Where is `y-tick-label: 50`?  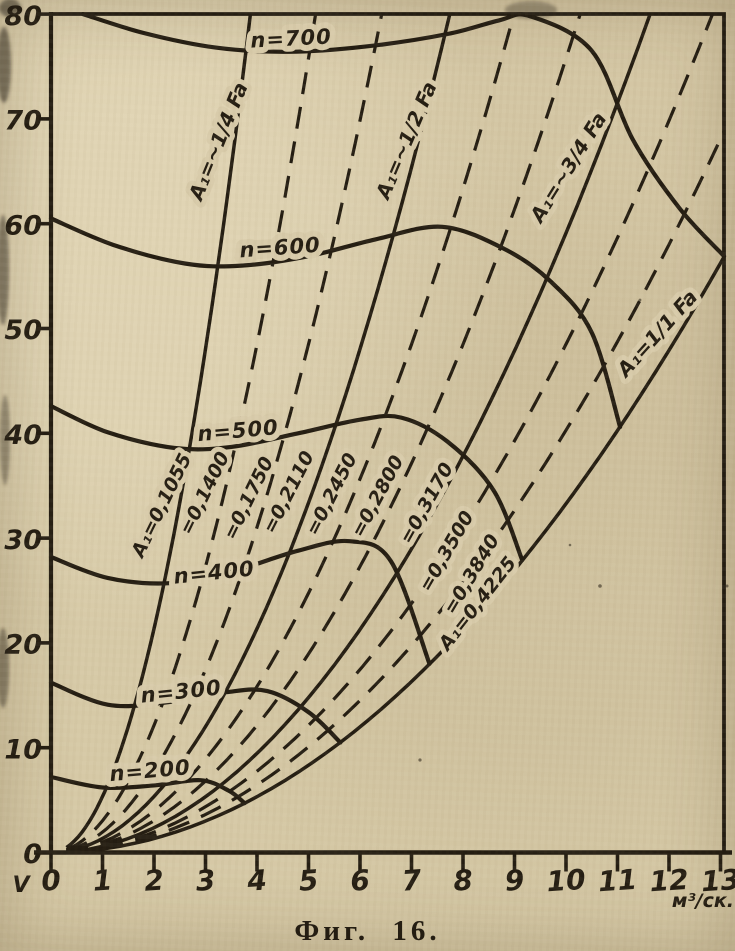 y-tick-label: 50 is located at coordinates (23, 330).